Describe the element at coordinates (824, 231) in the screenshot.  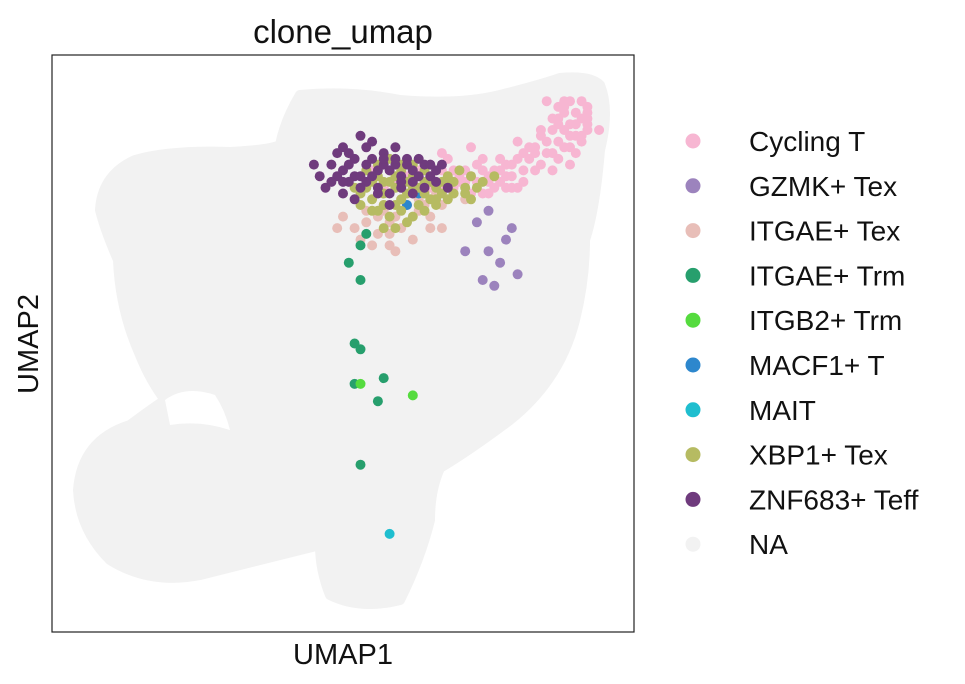
I see `legend-label: ITGAE+ Tex` at that location.